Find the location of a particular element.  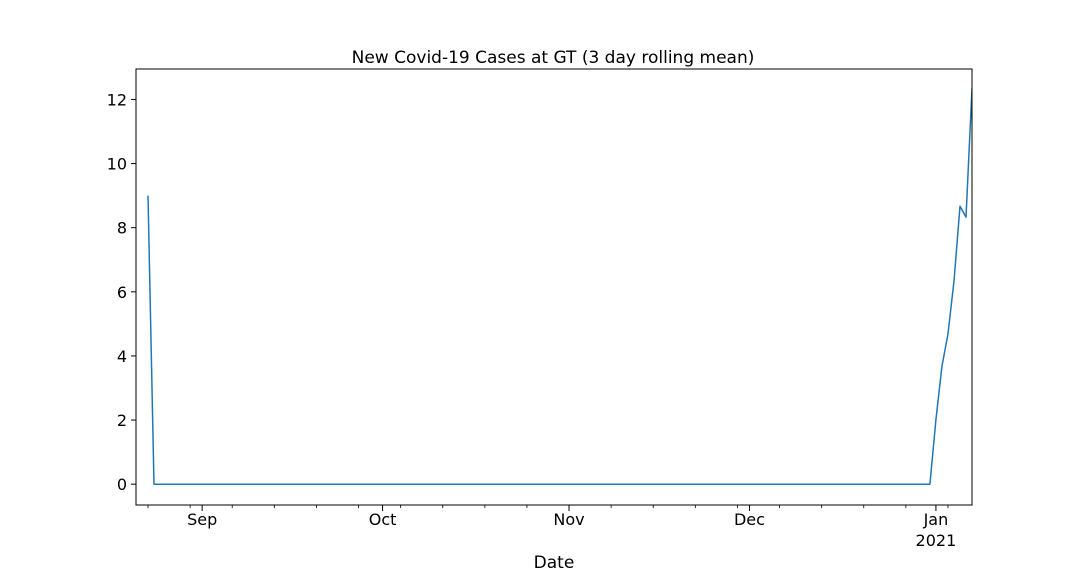

x-axis-label: Date is located at coordinates (554, 563).